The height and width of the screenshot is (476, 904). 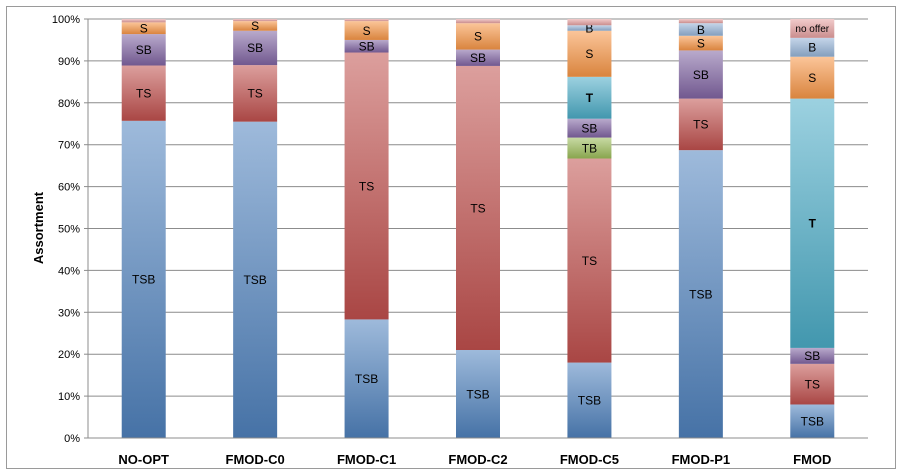 I want to click on x-tick-label: FMOD-C0, so click(x=255, y=459).